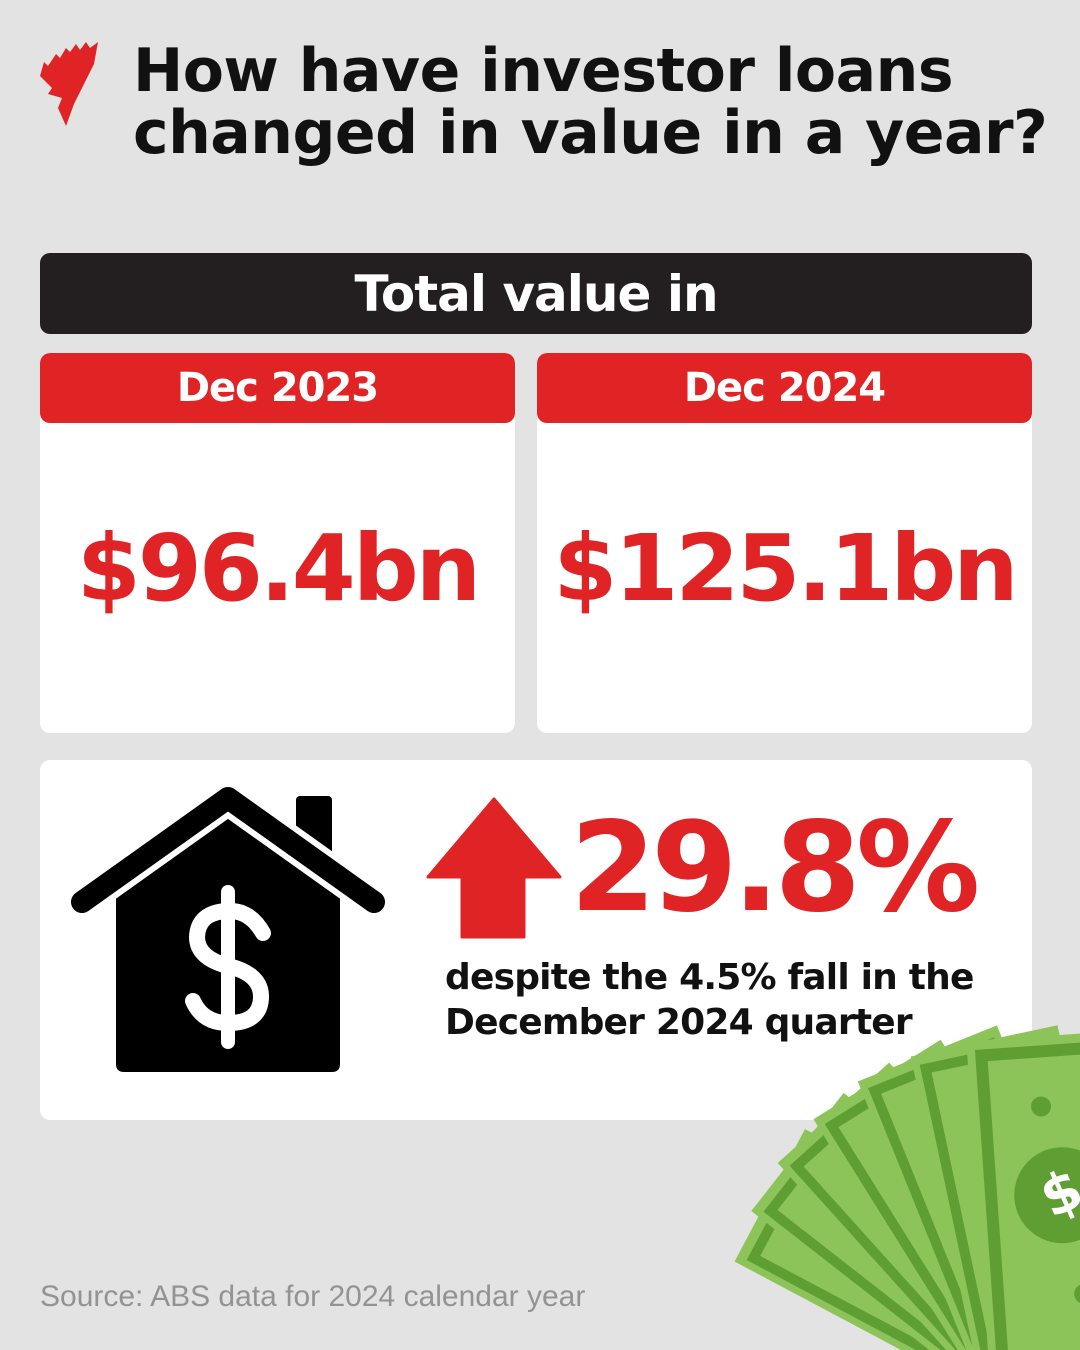  What do you see at coordinates (277, 388) in the screenshot?
I see `card-period-label: Dec 2023` at bounding box center [277, 388].